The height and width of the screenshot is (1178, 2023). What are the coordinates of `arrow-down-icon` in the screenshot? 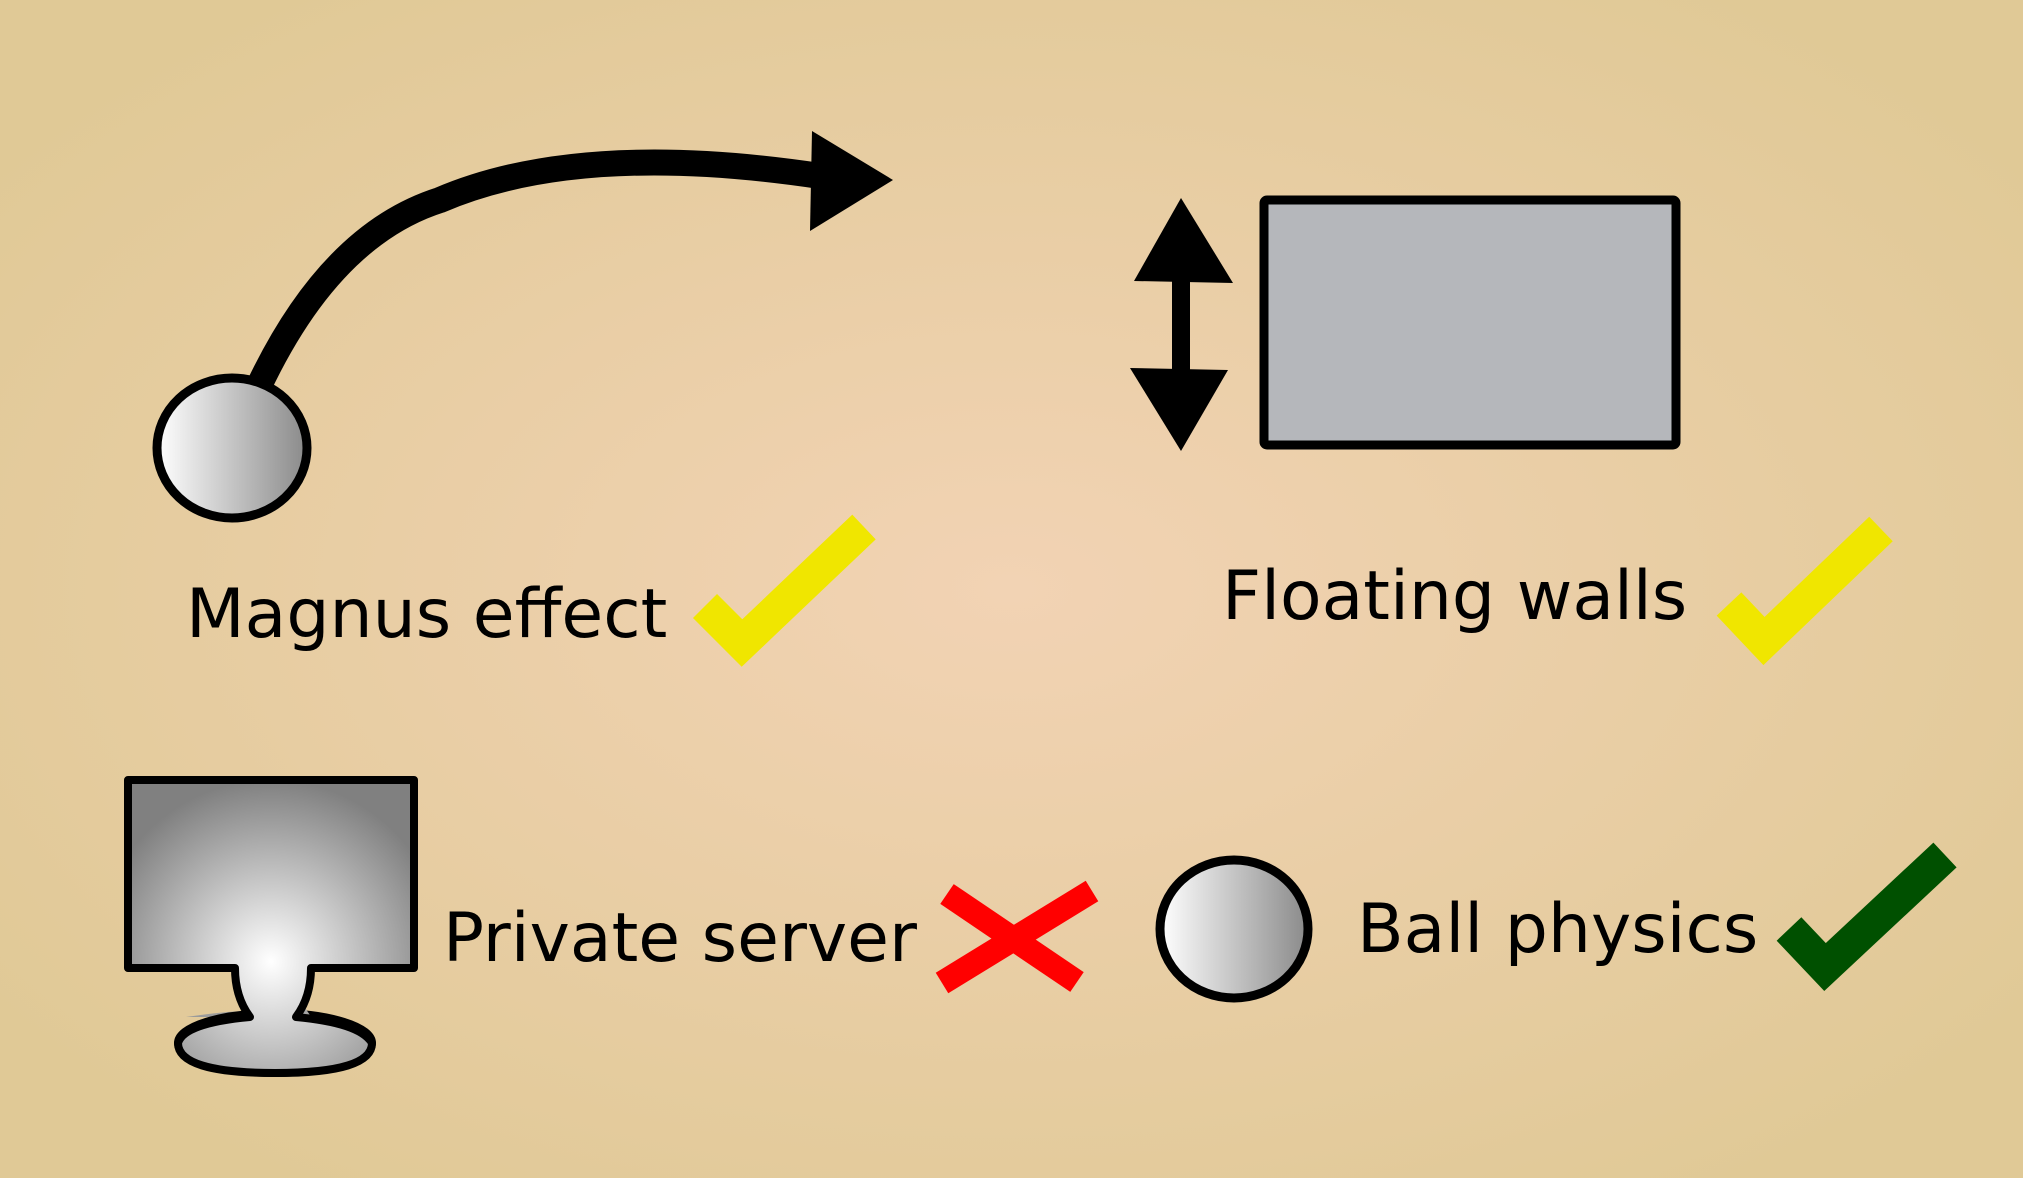 It's located at (1179, 409).